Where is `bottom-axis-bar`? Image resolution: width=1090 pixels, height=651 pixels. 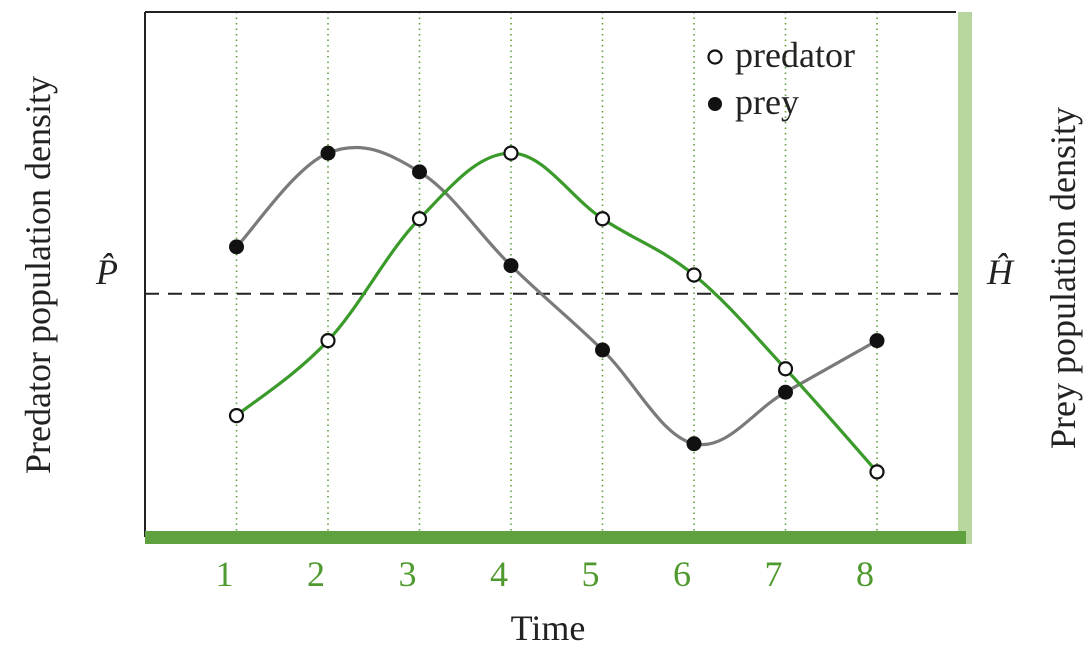 bottom-axis-bar is located at coordinates (555, 537).